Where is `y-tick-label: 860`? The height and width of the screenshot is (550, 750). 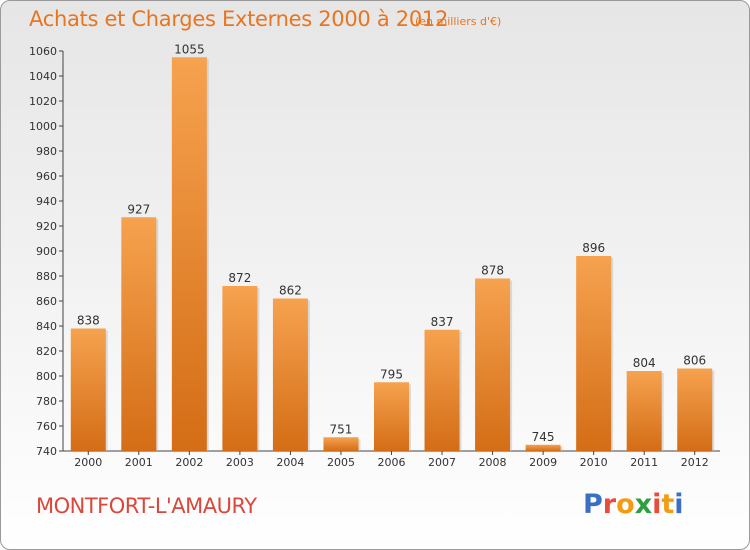 y-tick-label: 860 is located at coordinates (46, 301).